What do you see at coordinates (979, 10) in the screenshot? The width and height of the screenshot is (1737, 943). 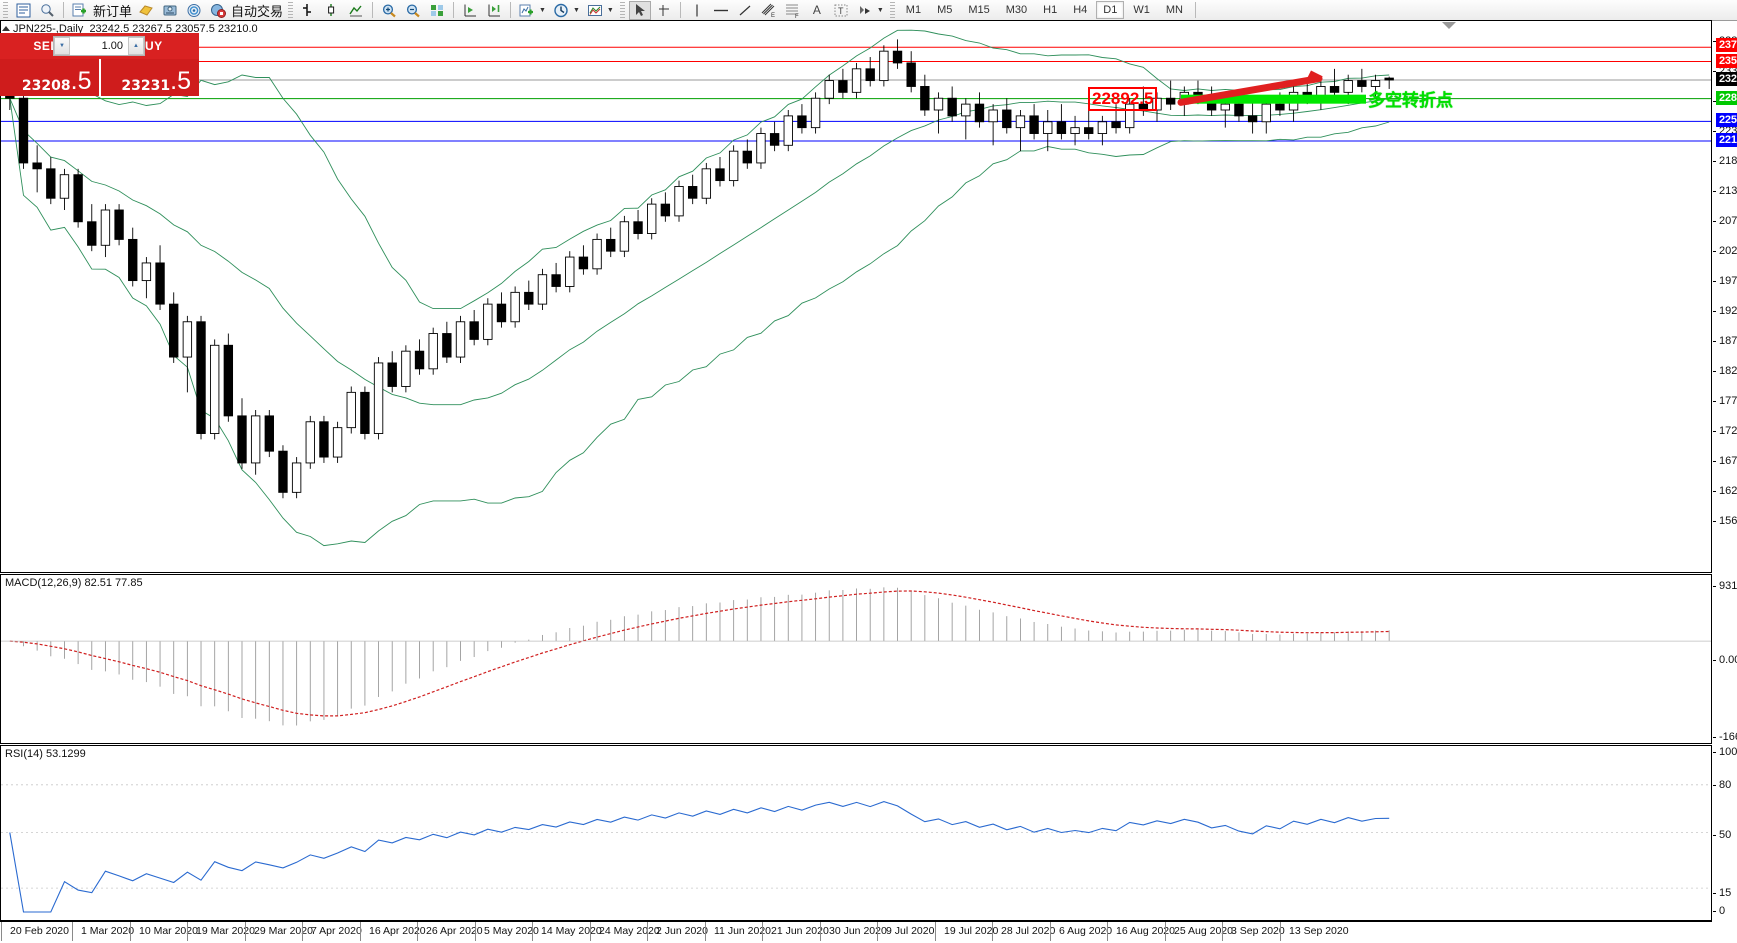 I see `timeframe-m15: M15` at bounding box center [979, 10].